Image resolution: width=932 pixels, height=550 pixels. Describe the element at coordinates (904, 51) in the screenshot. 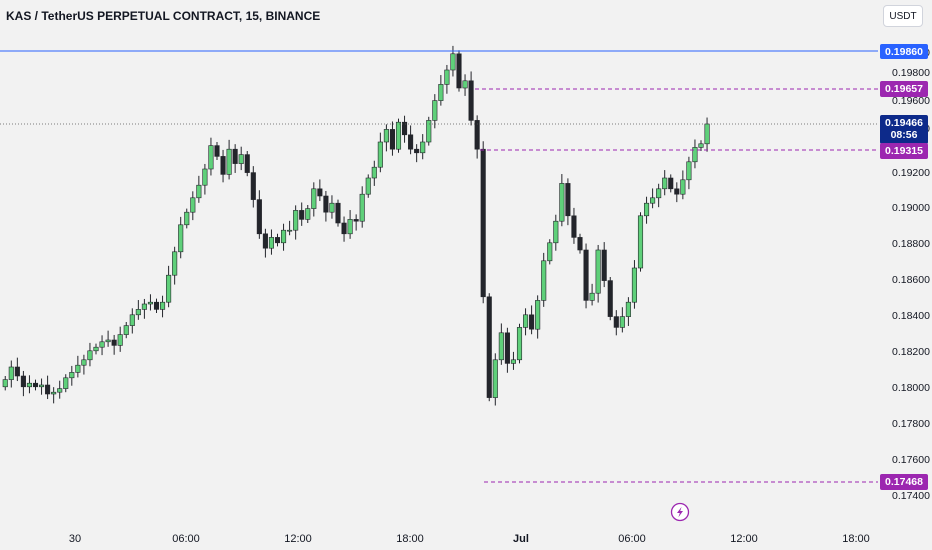

I see `blue-line-price-label: 0.19860` at that location.